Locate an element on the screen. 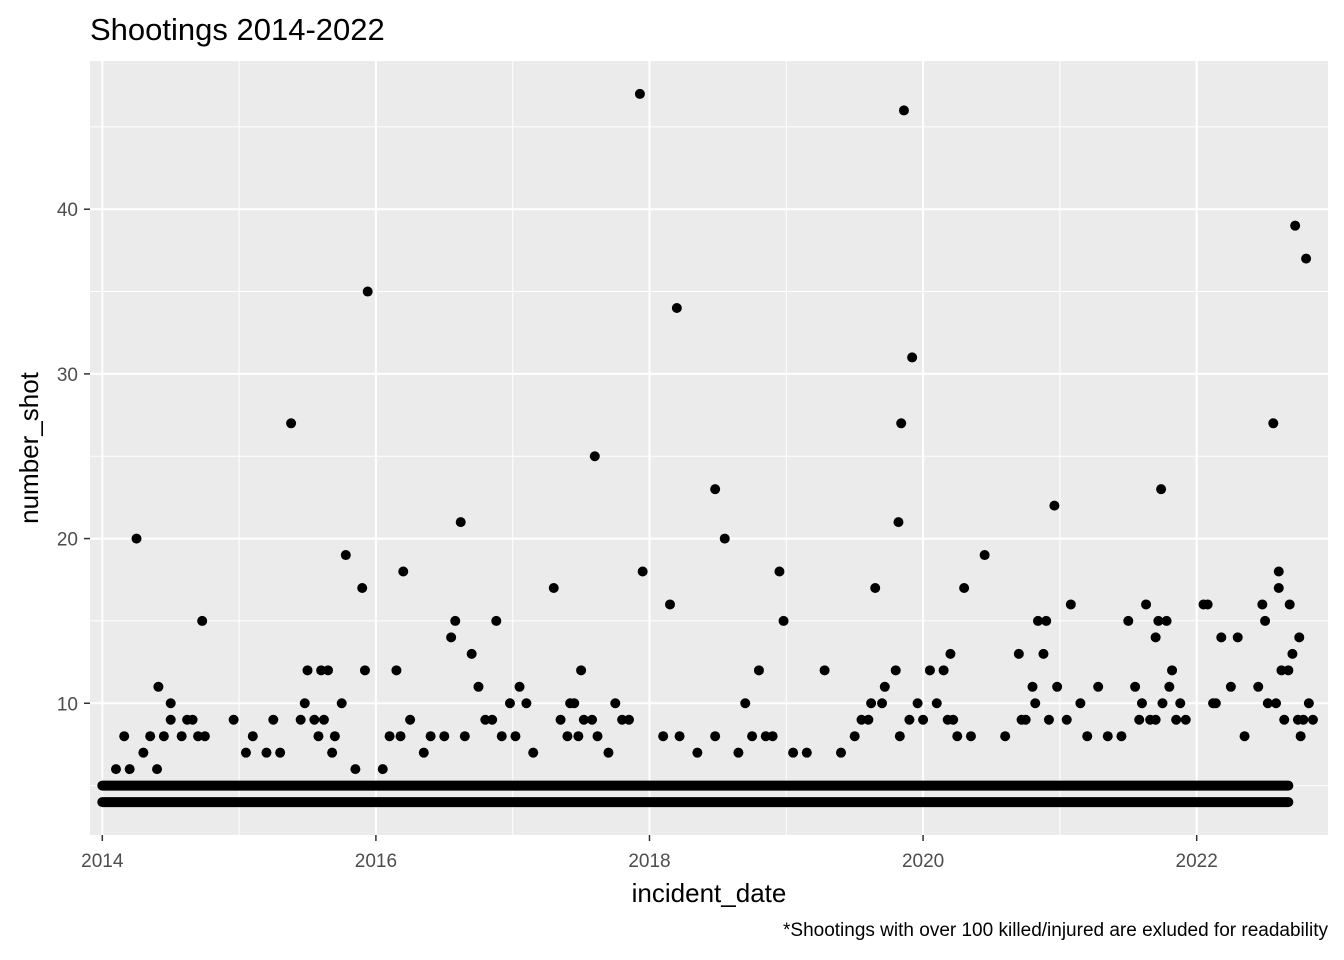 The width and height of the screenshot is (1344, 960). x-axis-title: incident_date is located at coordinates (709, 893).